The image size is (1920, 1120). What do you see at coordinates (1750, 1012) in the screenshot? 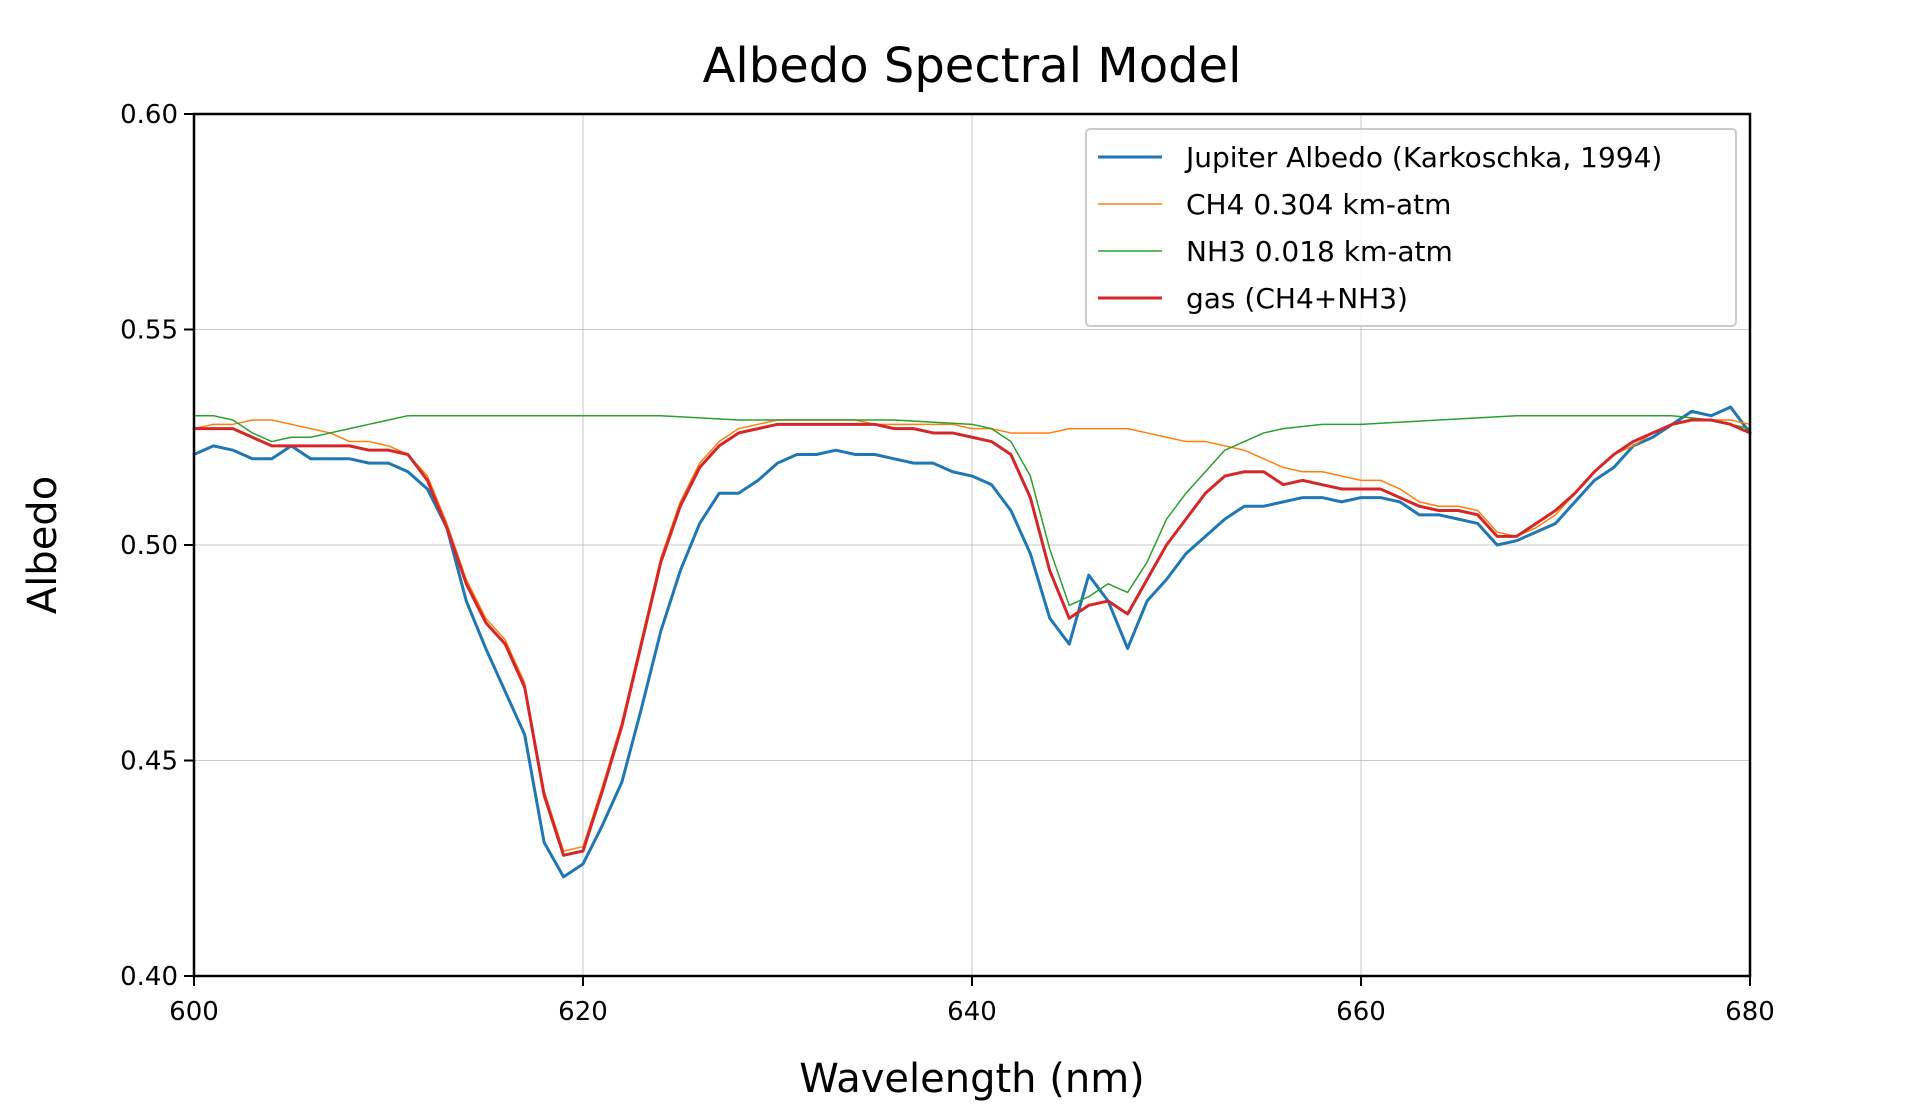
I see `x-tick-label: 680` at bounding box center [1750, 1012].